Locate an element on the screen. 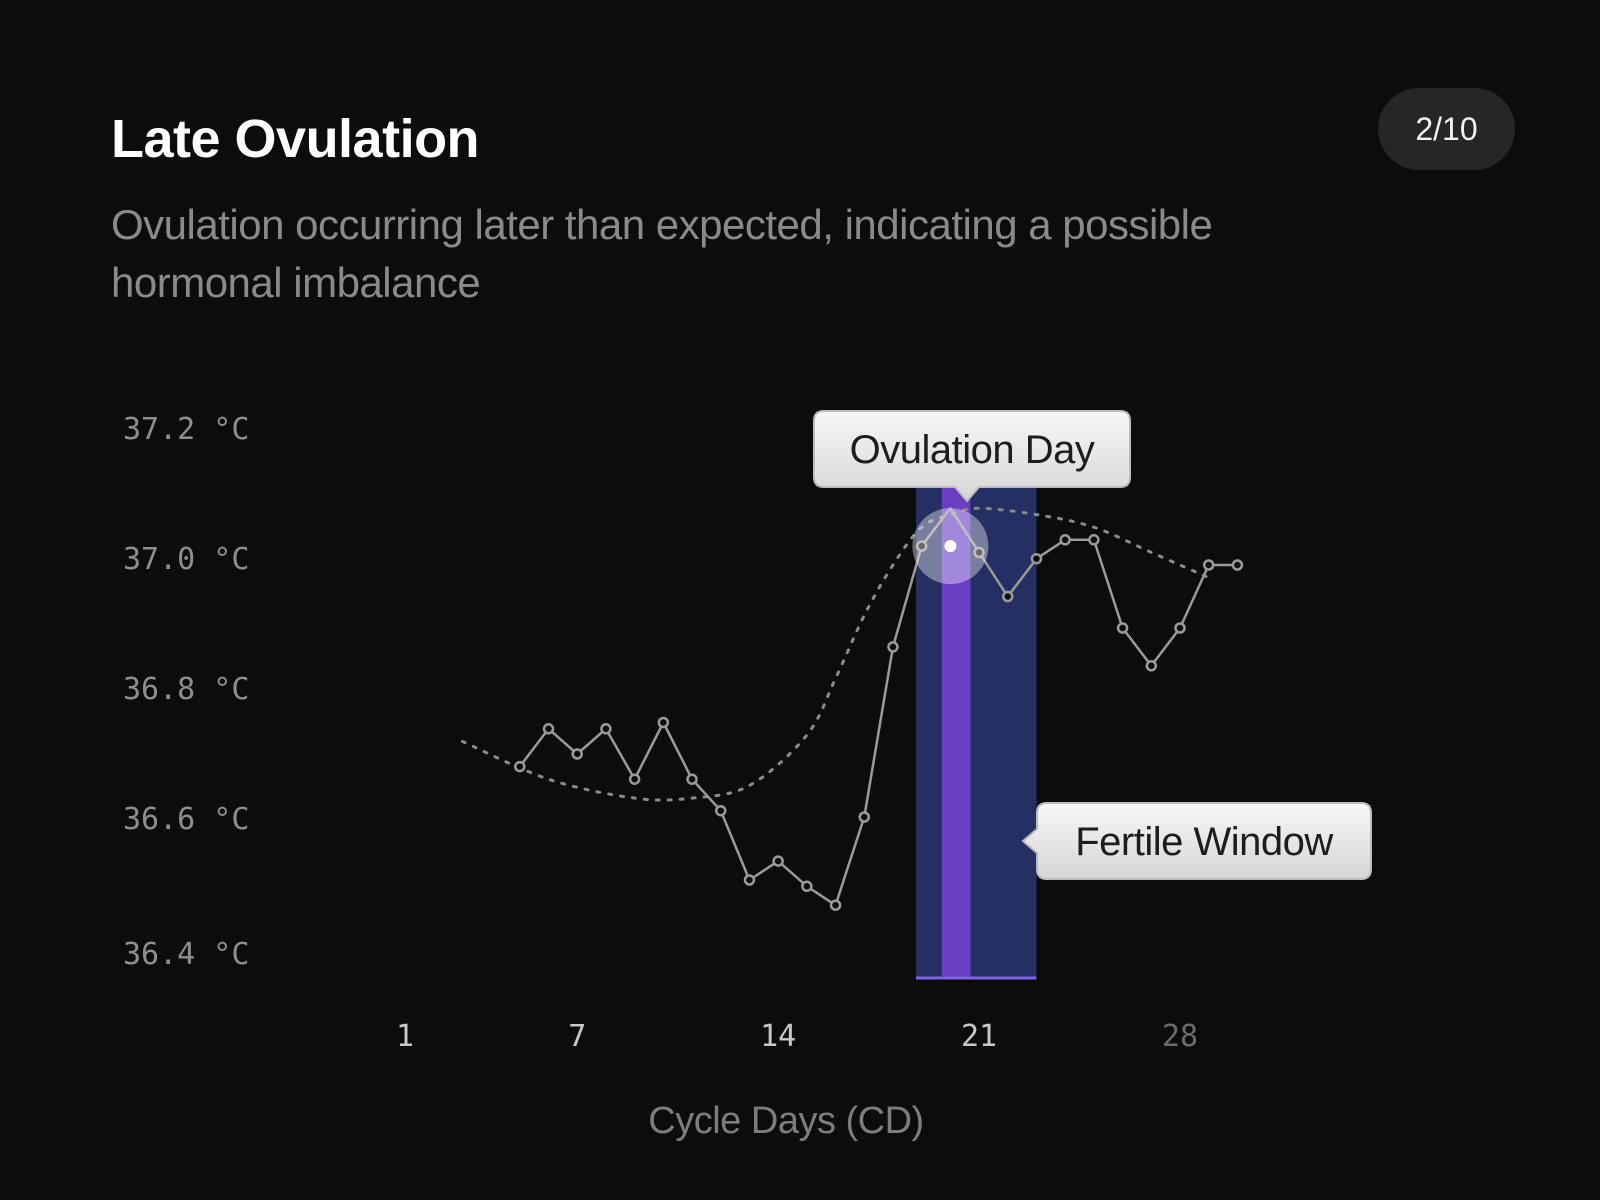  y-tick-label: 36.4 °C is located at coordinates (186, 954).